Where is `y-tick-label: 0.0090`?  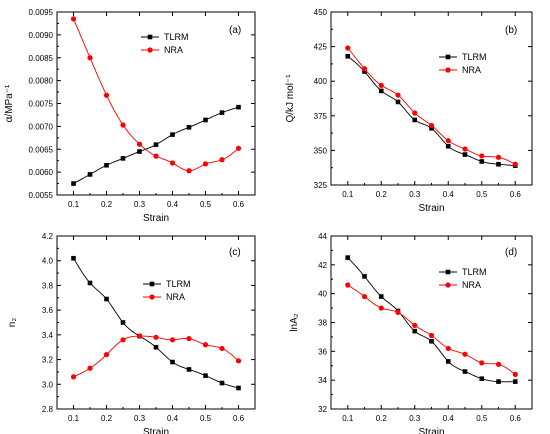
y-tick-label: 0.0090 is located at coordinates (41, 35).